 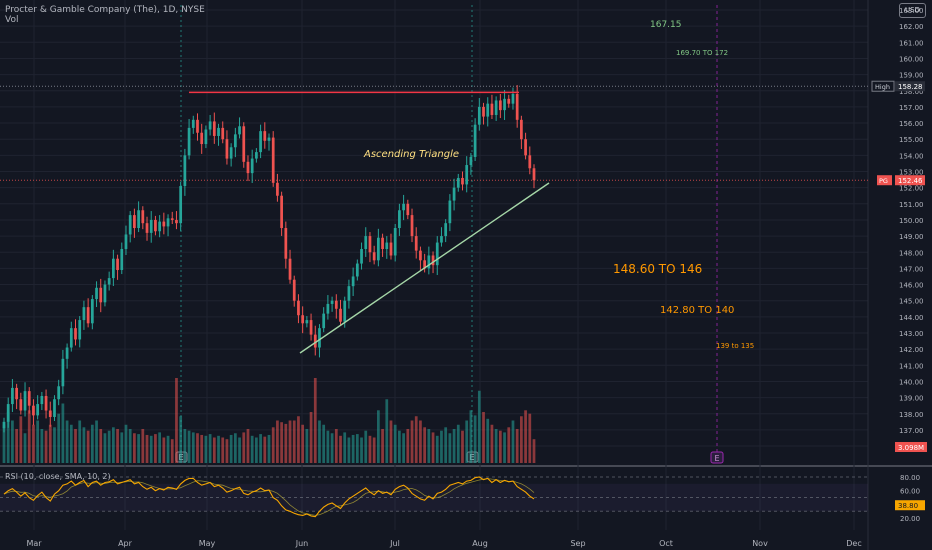 What do you see at coordinates (884, 180) in the screenshot?
I see `symbol-tag` at bounding box center [884, 180].